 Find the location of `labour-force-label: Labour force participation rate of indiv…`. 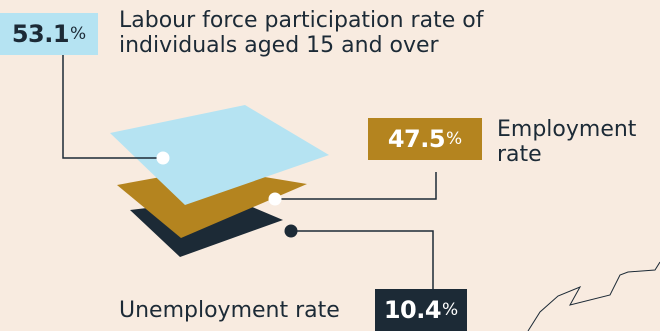

labour-force-label: Labour force participation rate of indiv… is located at coordinates (301, 33).